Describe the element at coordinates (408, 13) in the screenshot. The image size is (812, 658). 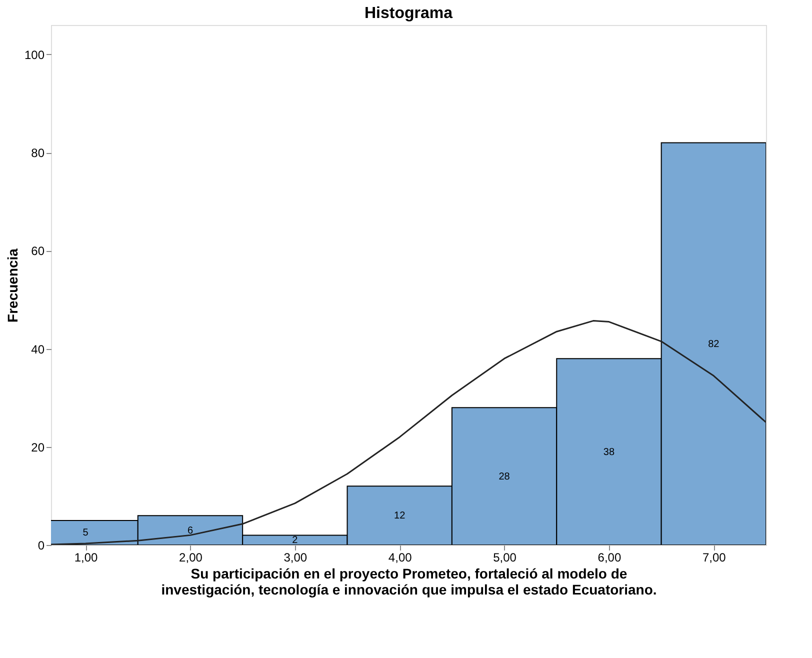
I see `chart-title: Histograma` at that location.